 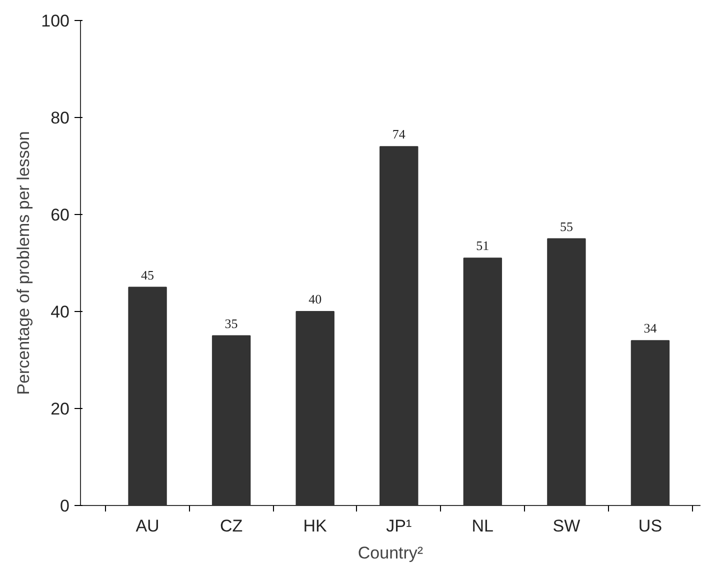 I want to click on y-tick-label: 20, so click(x=60, y=409).